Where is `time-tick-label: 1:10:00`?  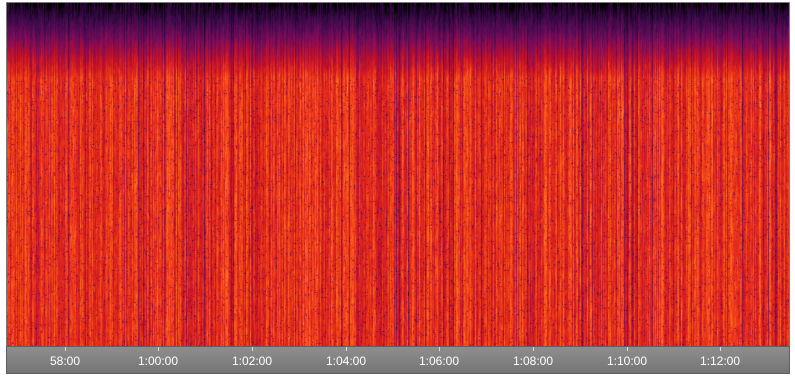 time-tick-label: 1:10:00 is located at coordinates (627, 361).